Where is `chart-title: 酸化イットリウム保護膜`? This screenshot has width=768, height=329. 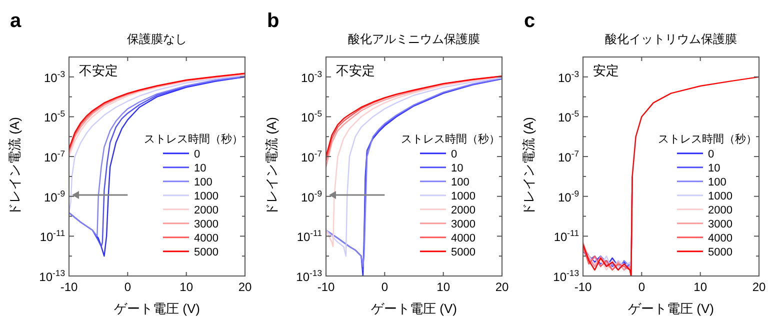 chart-title: 酸化イットリウム保護膜 is located at coordinates (671, 39).